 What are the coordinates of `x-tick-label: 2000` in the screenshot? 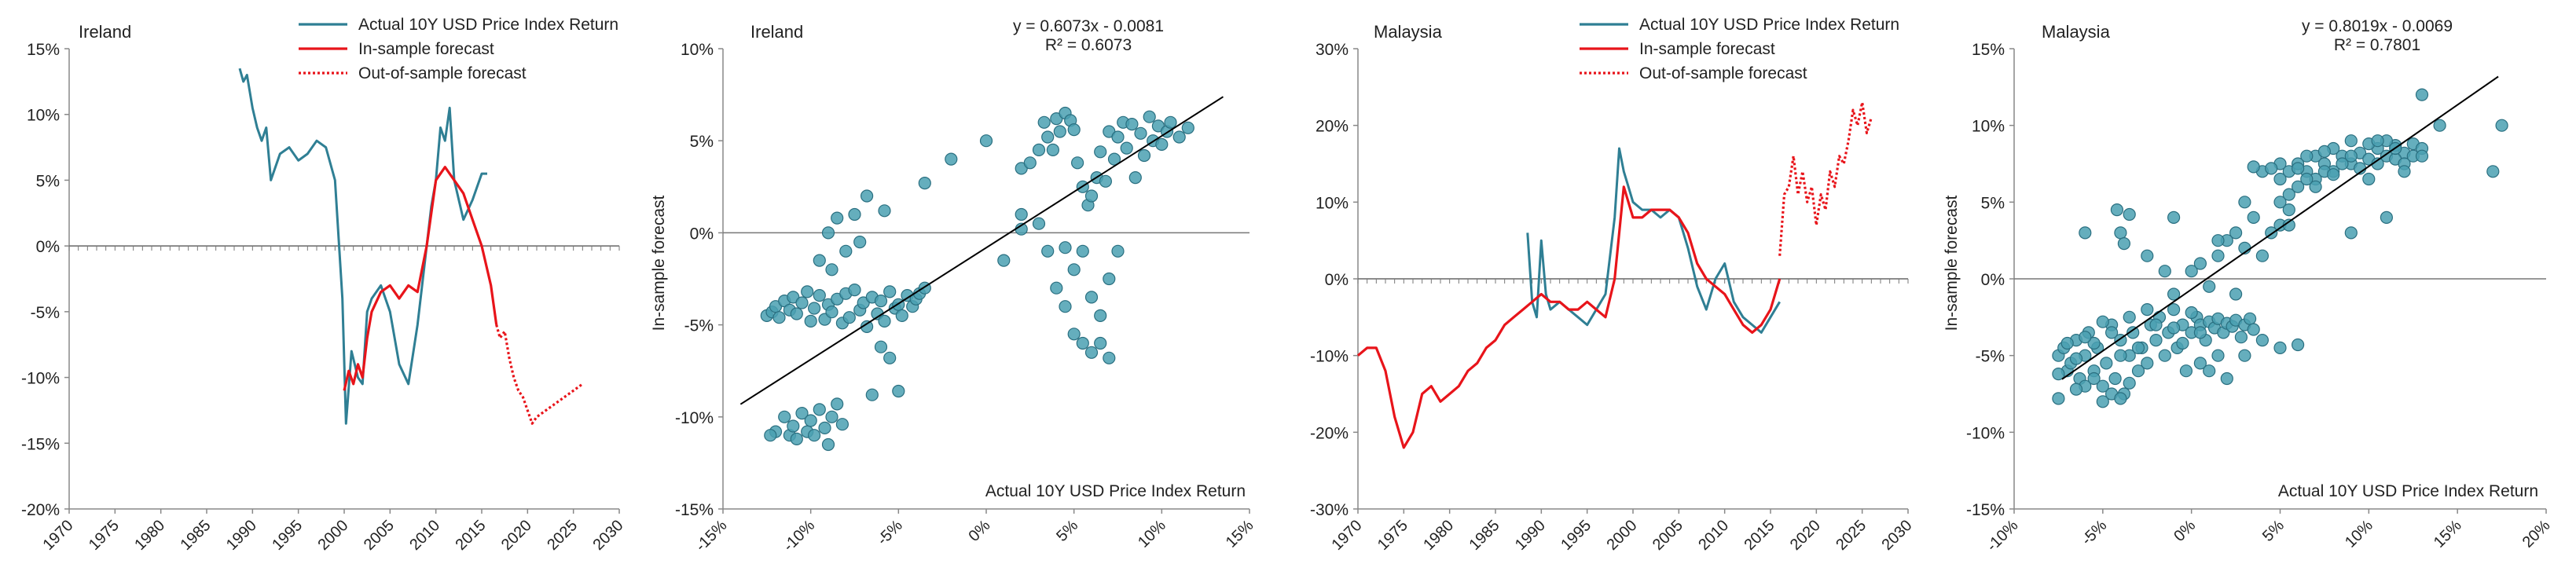 It's located at (1622, 535).